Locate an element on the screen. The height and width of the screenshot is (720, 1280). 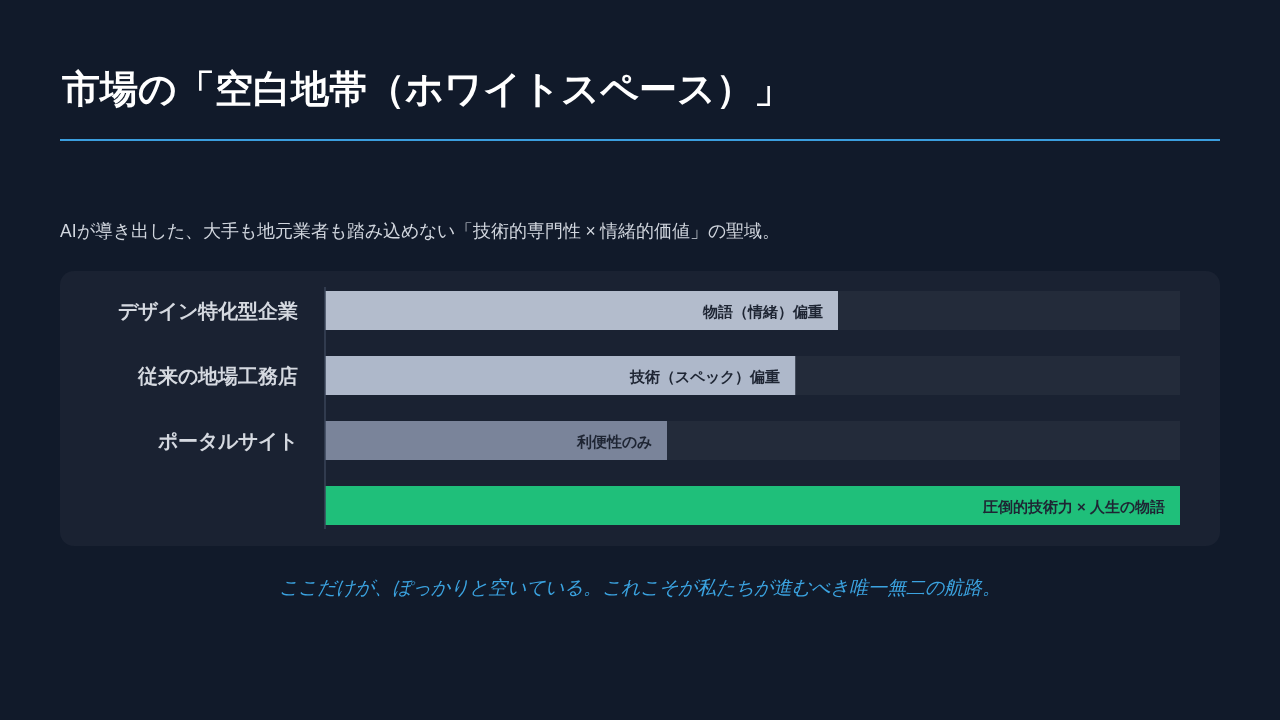
chart-title: 市場の「空白地帯（ホワイトスペース）」 is located at coordinates (427, 89).